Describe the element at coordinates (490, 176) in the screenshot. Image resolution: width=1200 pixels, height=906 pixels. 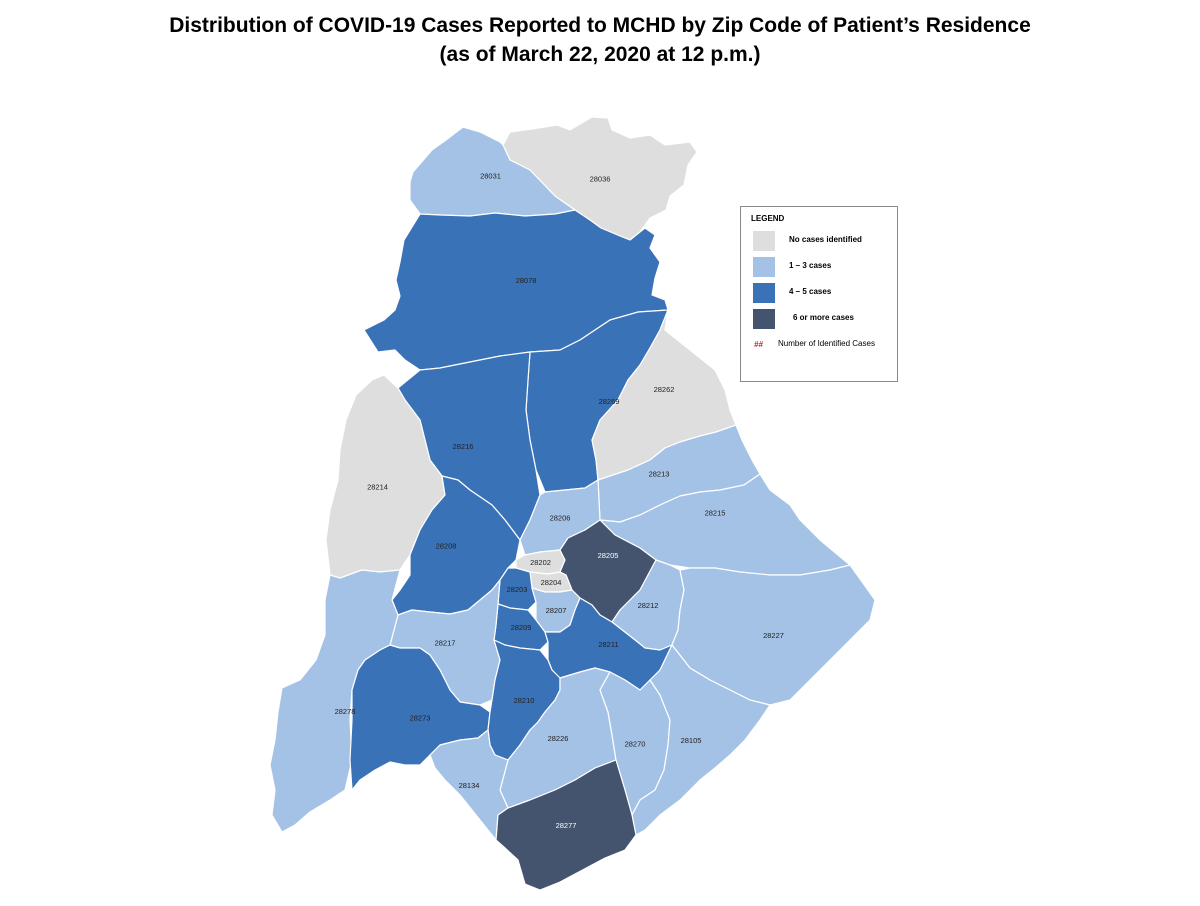
I see `zip-label-28031: 28031` at that location.